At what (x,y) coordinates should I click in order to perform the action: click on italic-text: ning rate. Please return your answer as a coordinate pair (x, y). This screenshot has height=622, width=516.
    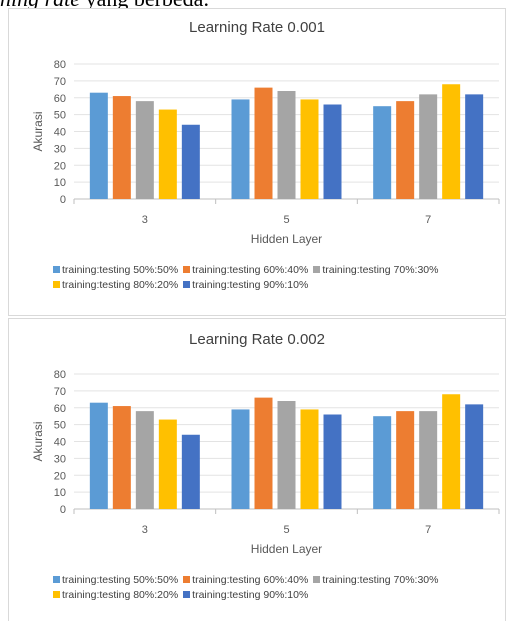
    Looking at the image, I should click on (40, 5).